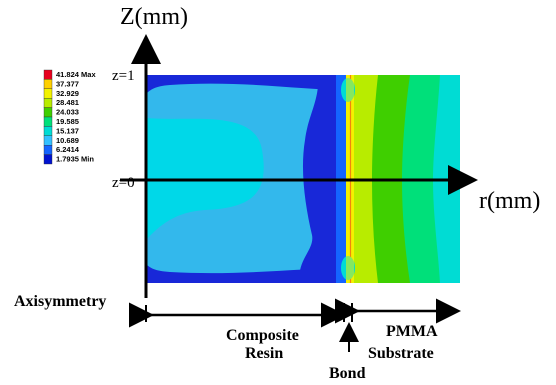 This screenshot has height=385, width=556. What do you see at coordinates (67, 83) in the screenshot?
I see `legend-label: 37.377` at bounding box center [67, 83].